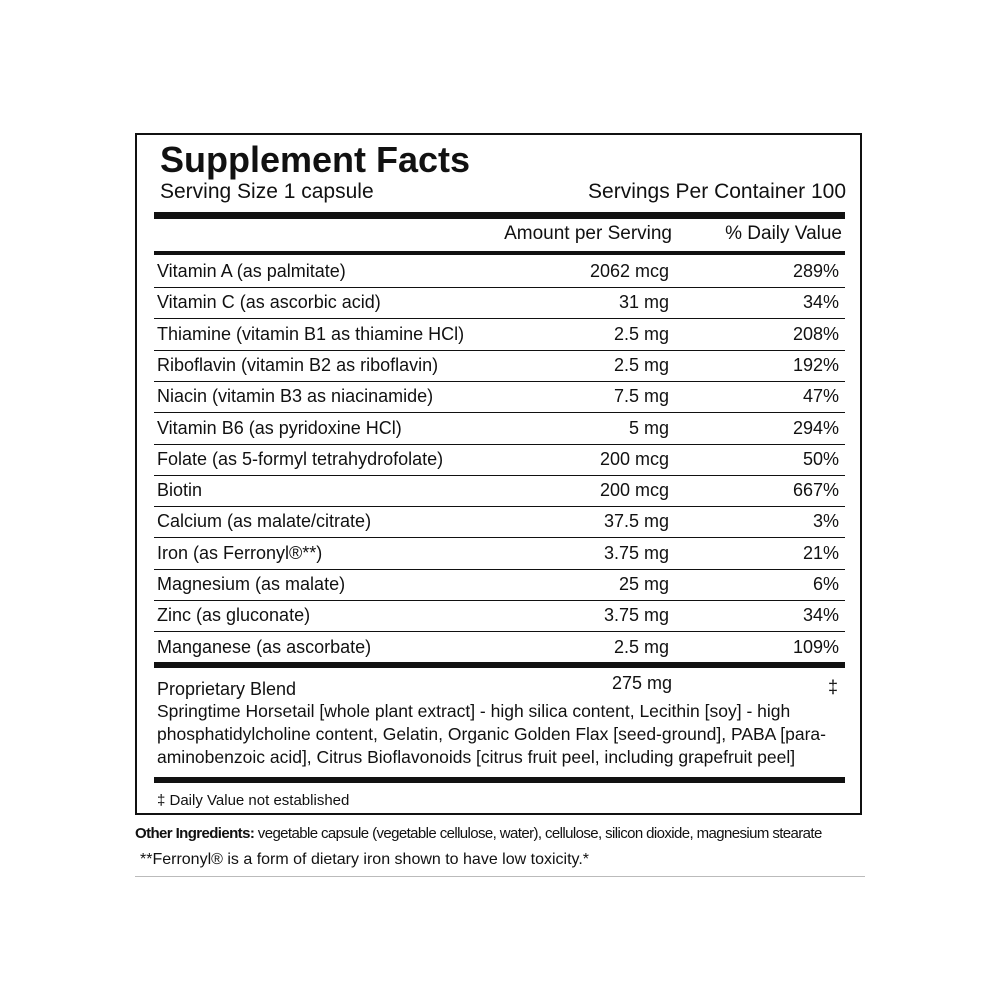 The height and width of the screenshot is (1000, 1000). What do you see at coordinates (820, 458) in the screenshot?
I see `daily-value: 50%` at bounding box center [820, 458].